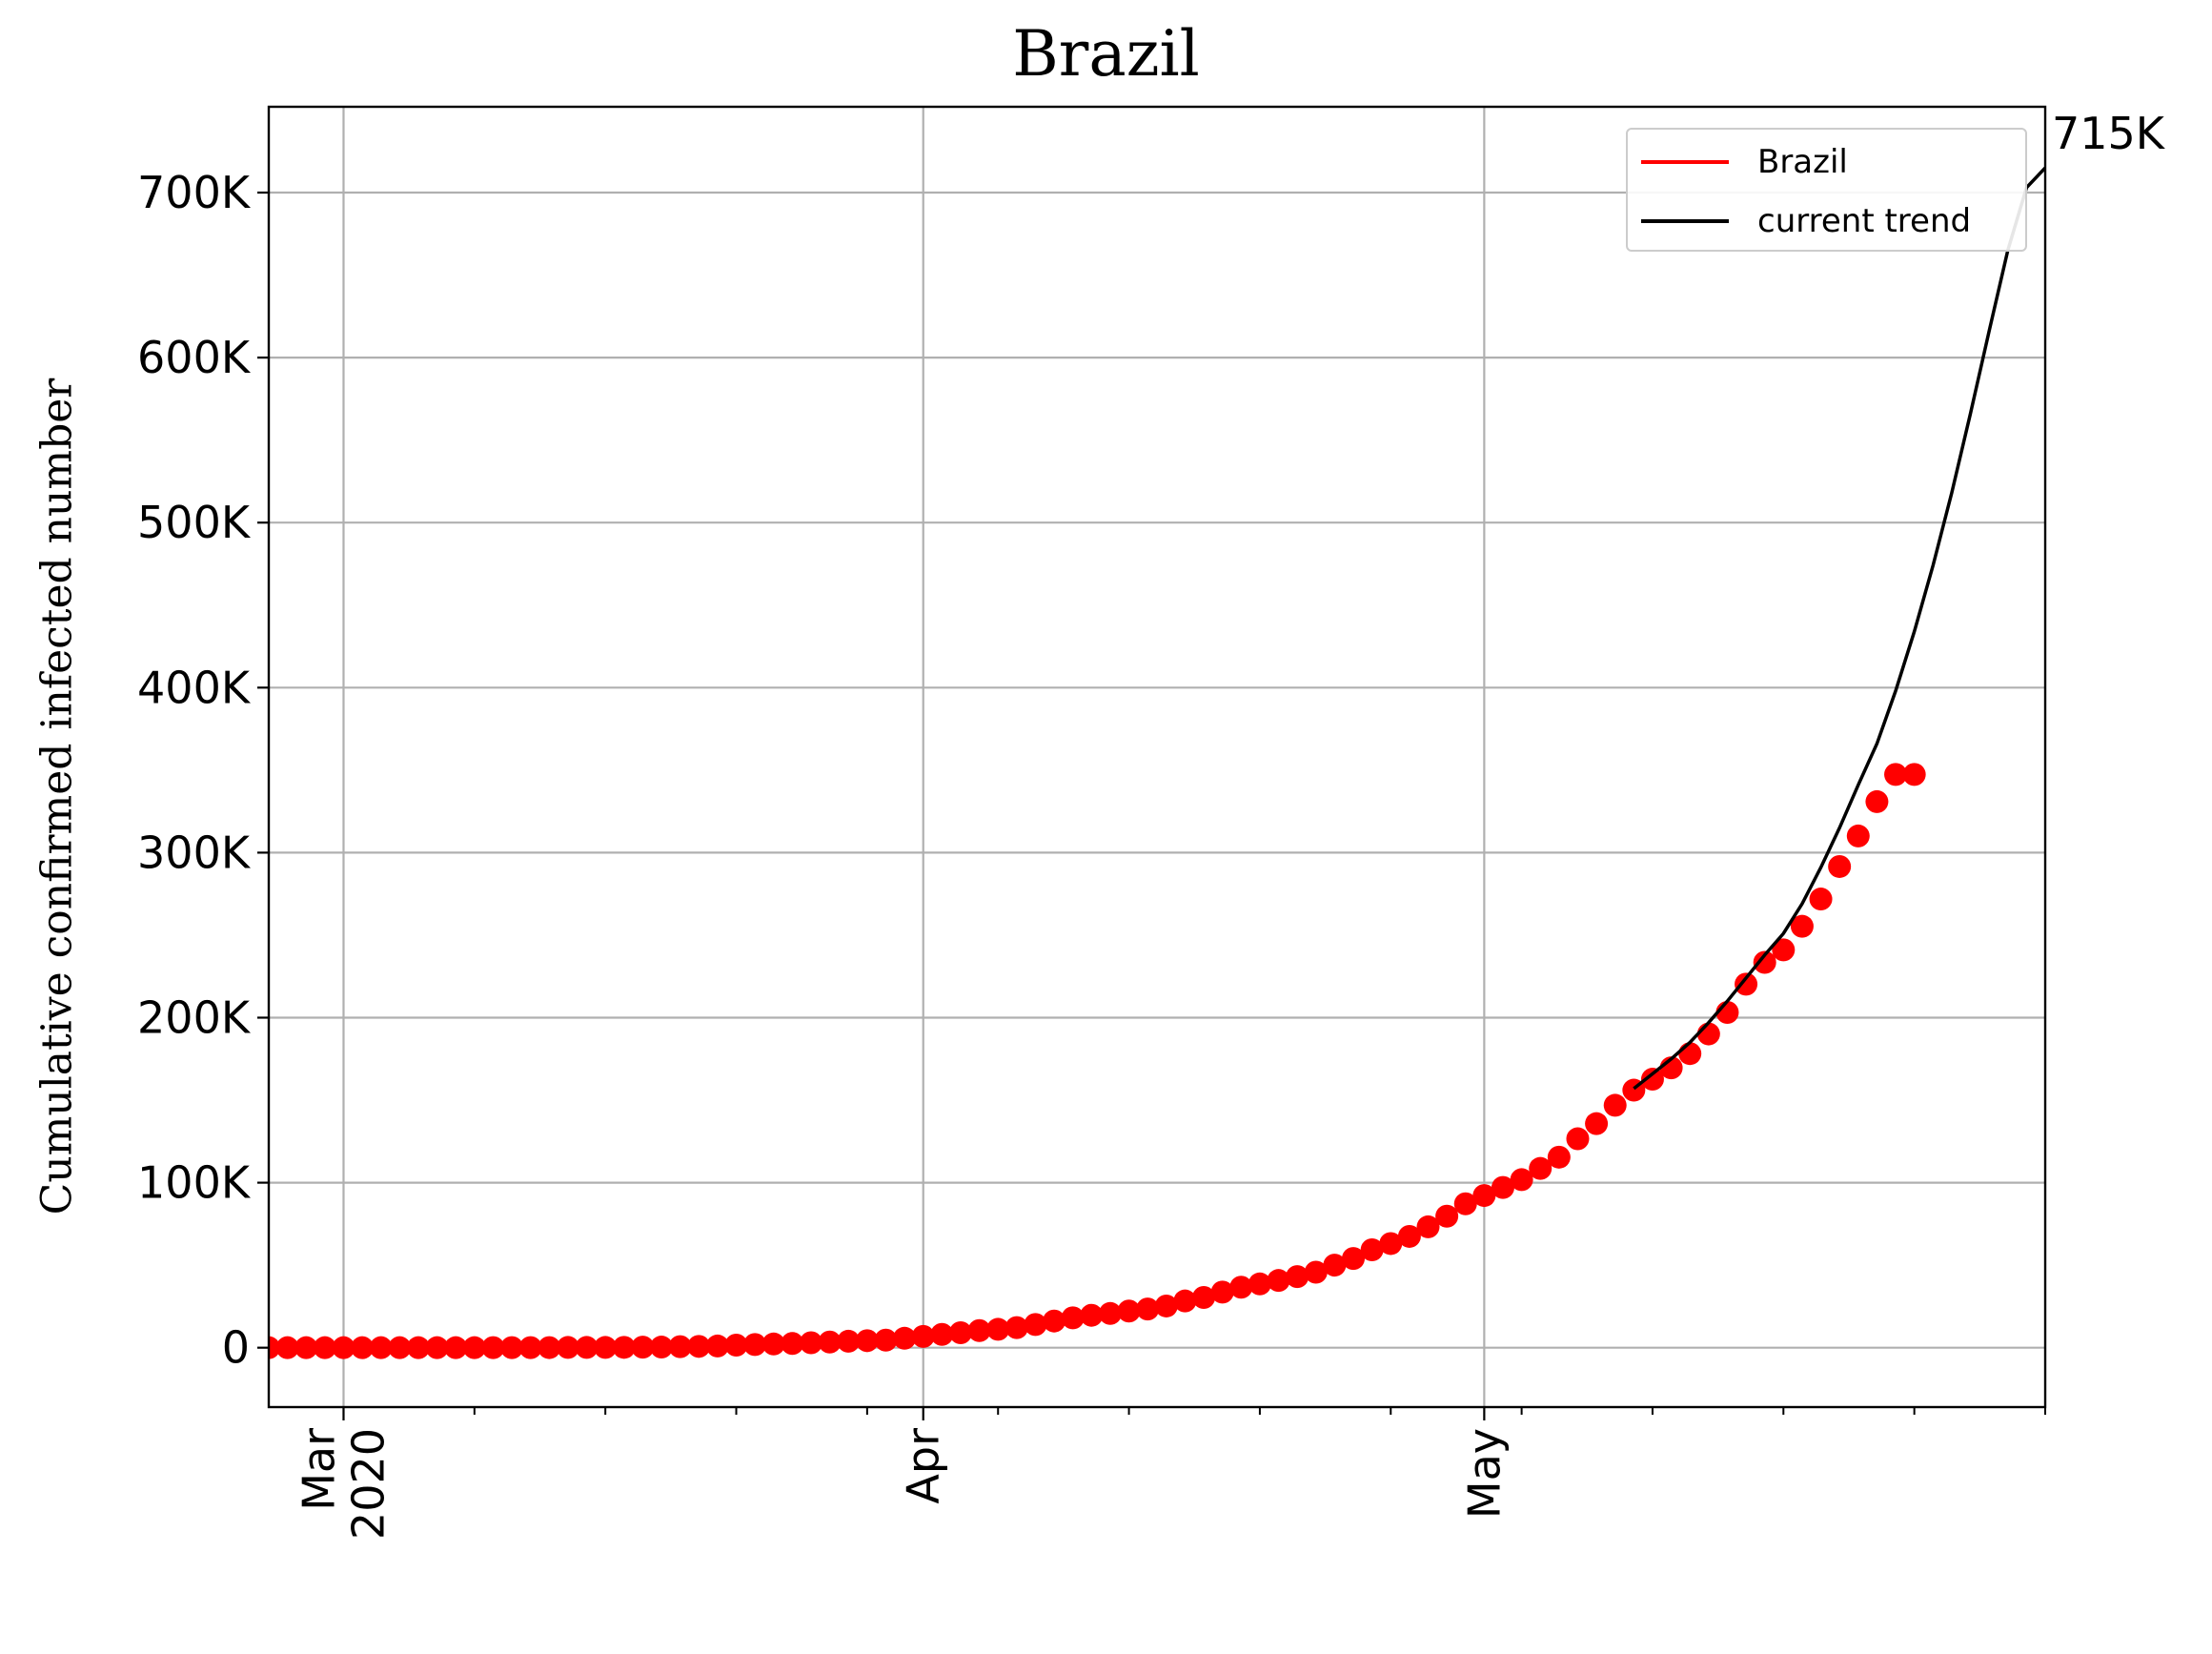 The width and height of the screenshot is (2212, 1654). What do you see at coordinates (1106, 54) in the screenshot?
I see `chart-title: Brazil` at bounding box center [1106, 54].